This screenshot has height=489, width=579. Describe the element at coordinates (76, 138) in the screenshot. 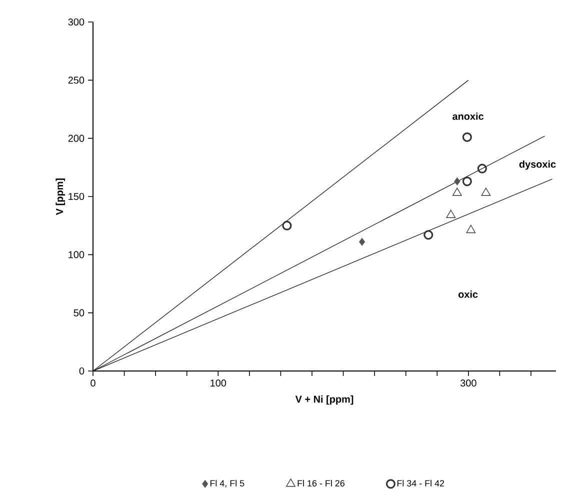

I see `y-tick-label: 200` at that location.